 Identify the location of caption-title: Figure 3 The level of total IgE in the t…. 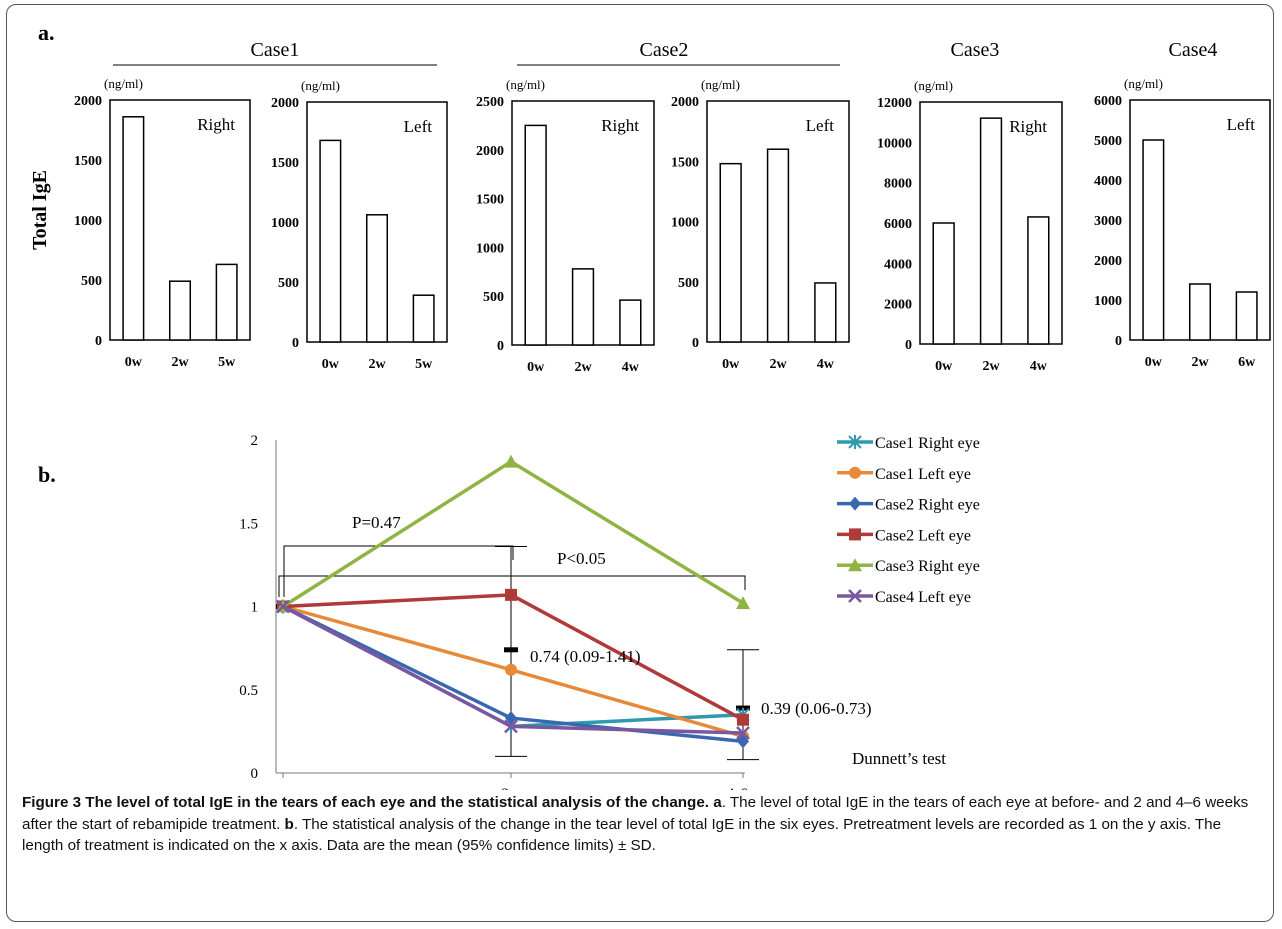
(366, 802).